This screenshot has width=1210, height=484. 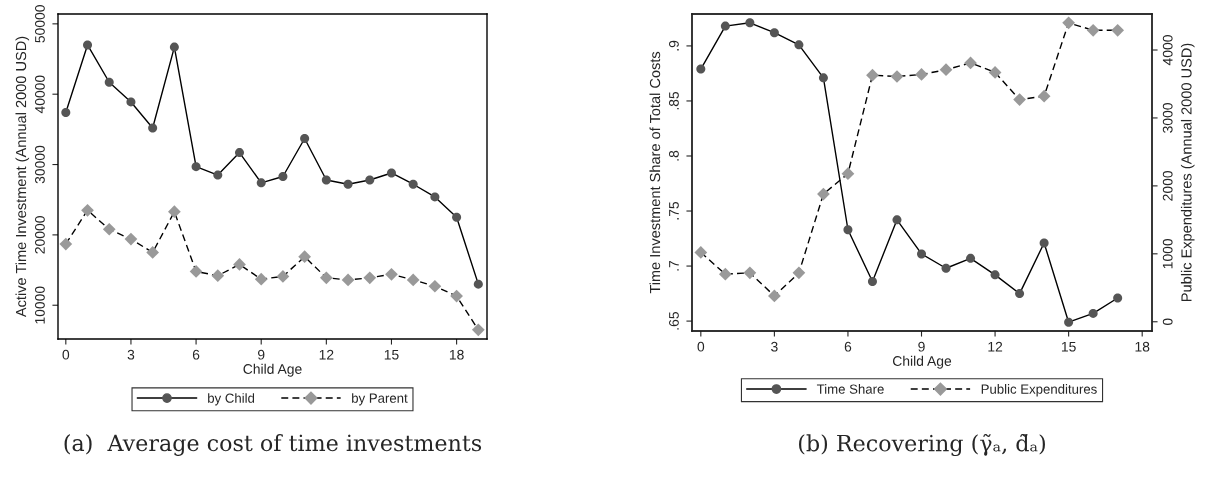 What do you see at coordinates (380, 399) in the screenshot?
I see `legend-label: by Parent` at bounding box center [380, 399].